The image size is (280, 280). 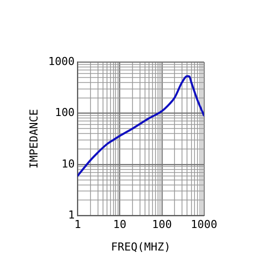 What do you see at coordinates (141, 247) in the screenshot?
I see `x-axis-title: FREQ(MHZ)` at bounding box center [141, 247].